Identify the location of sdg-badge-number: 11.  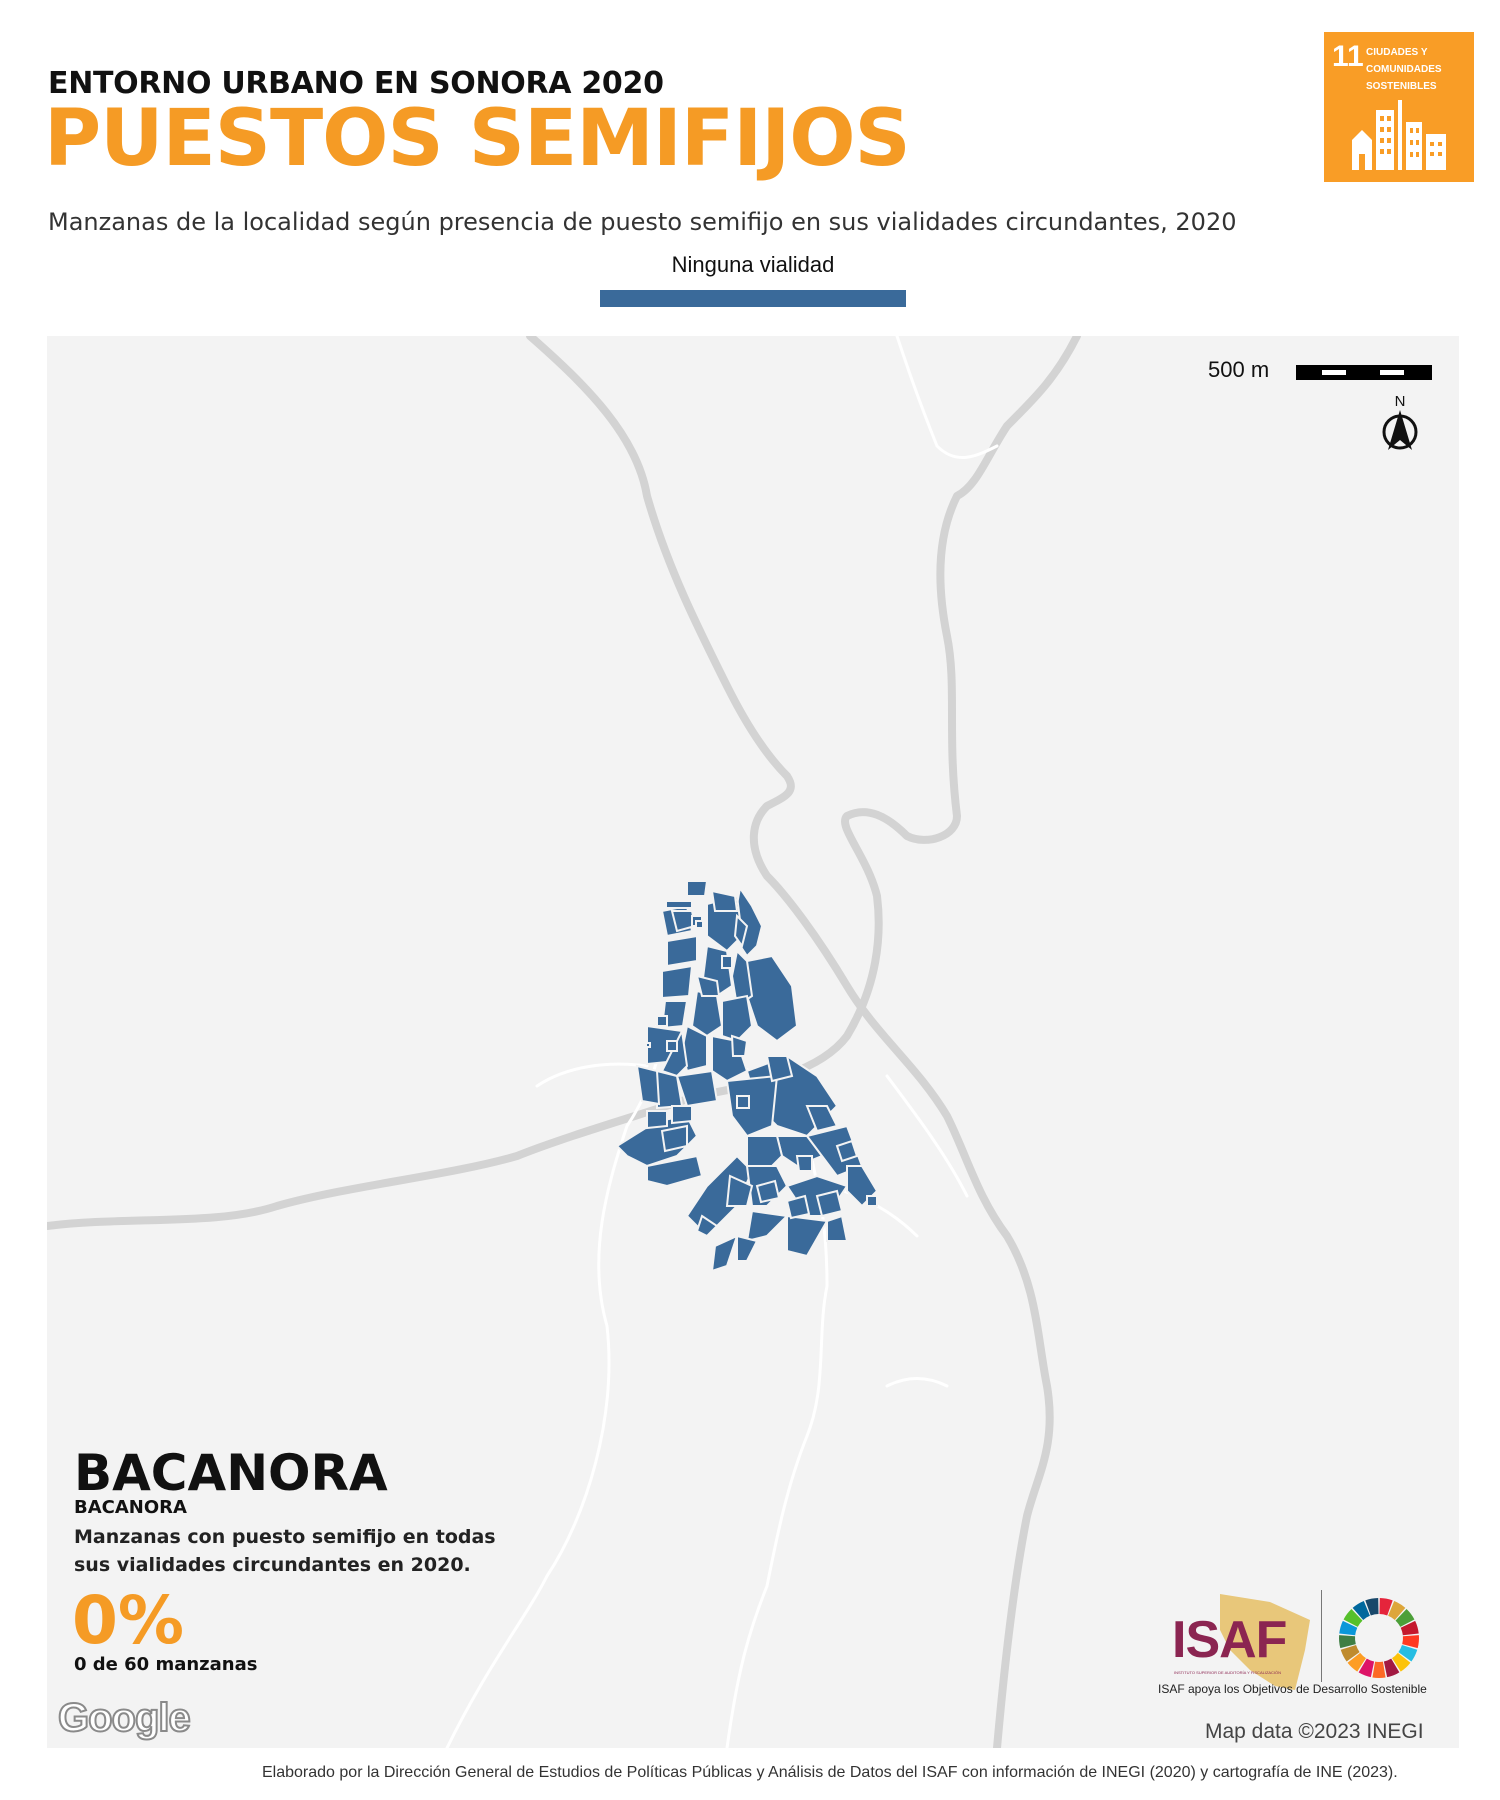
(1348, 56).